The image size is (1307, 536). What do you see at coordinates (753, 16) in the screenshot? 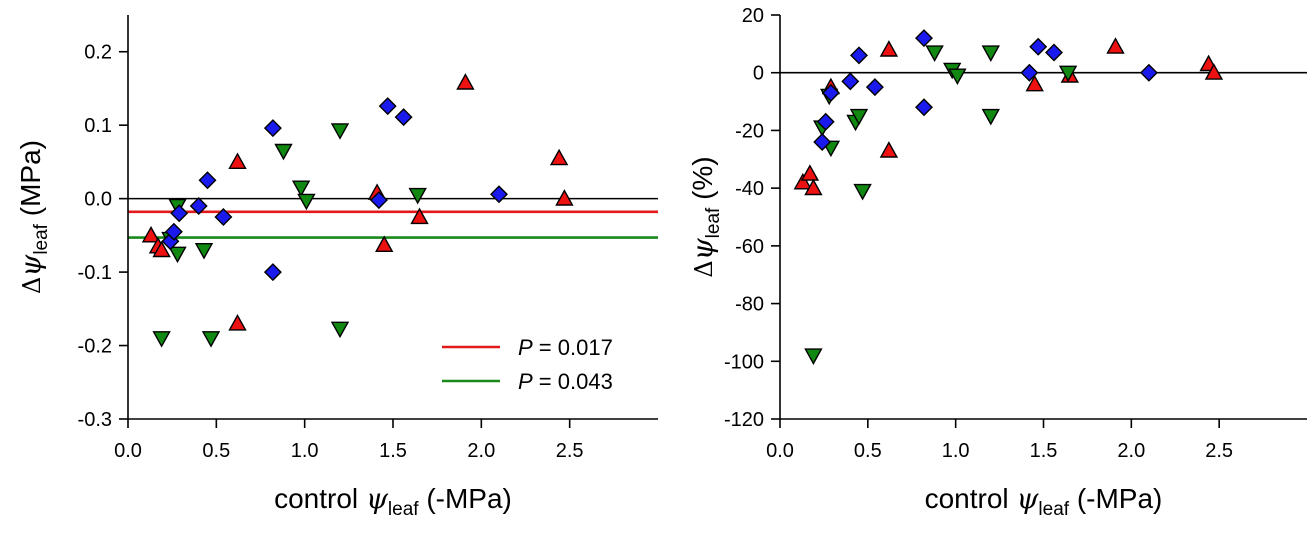
I see `y-tick-label: 20` at bounding box center [753, 16].